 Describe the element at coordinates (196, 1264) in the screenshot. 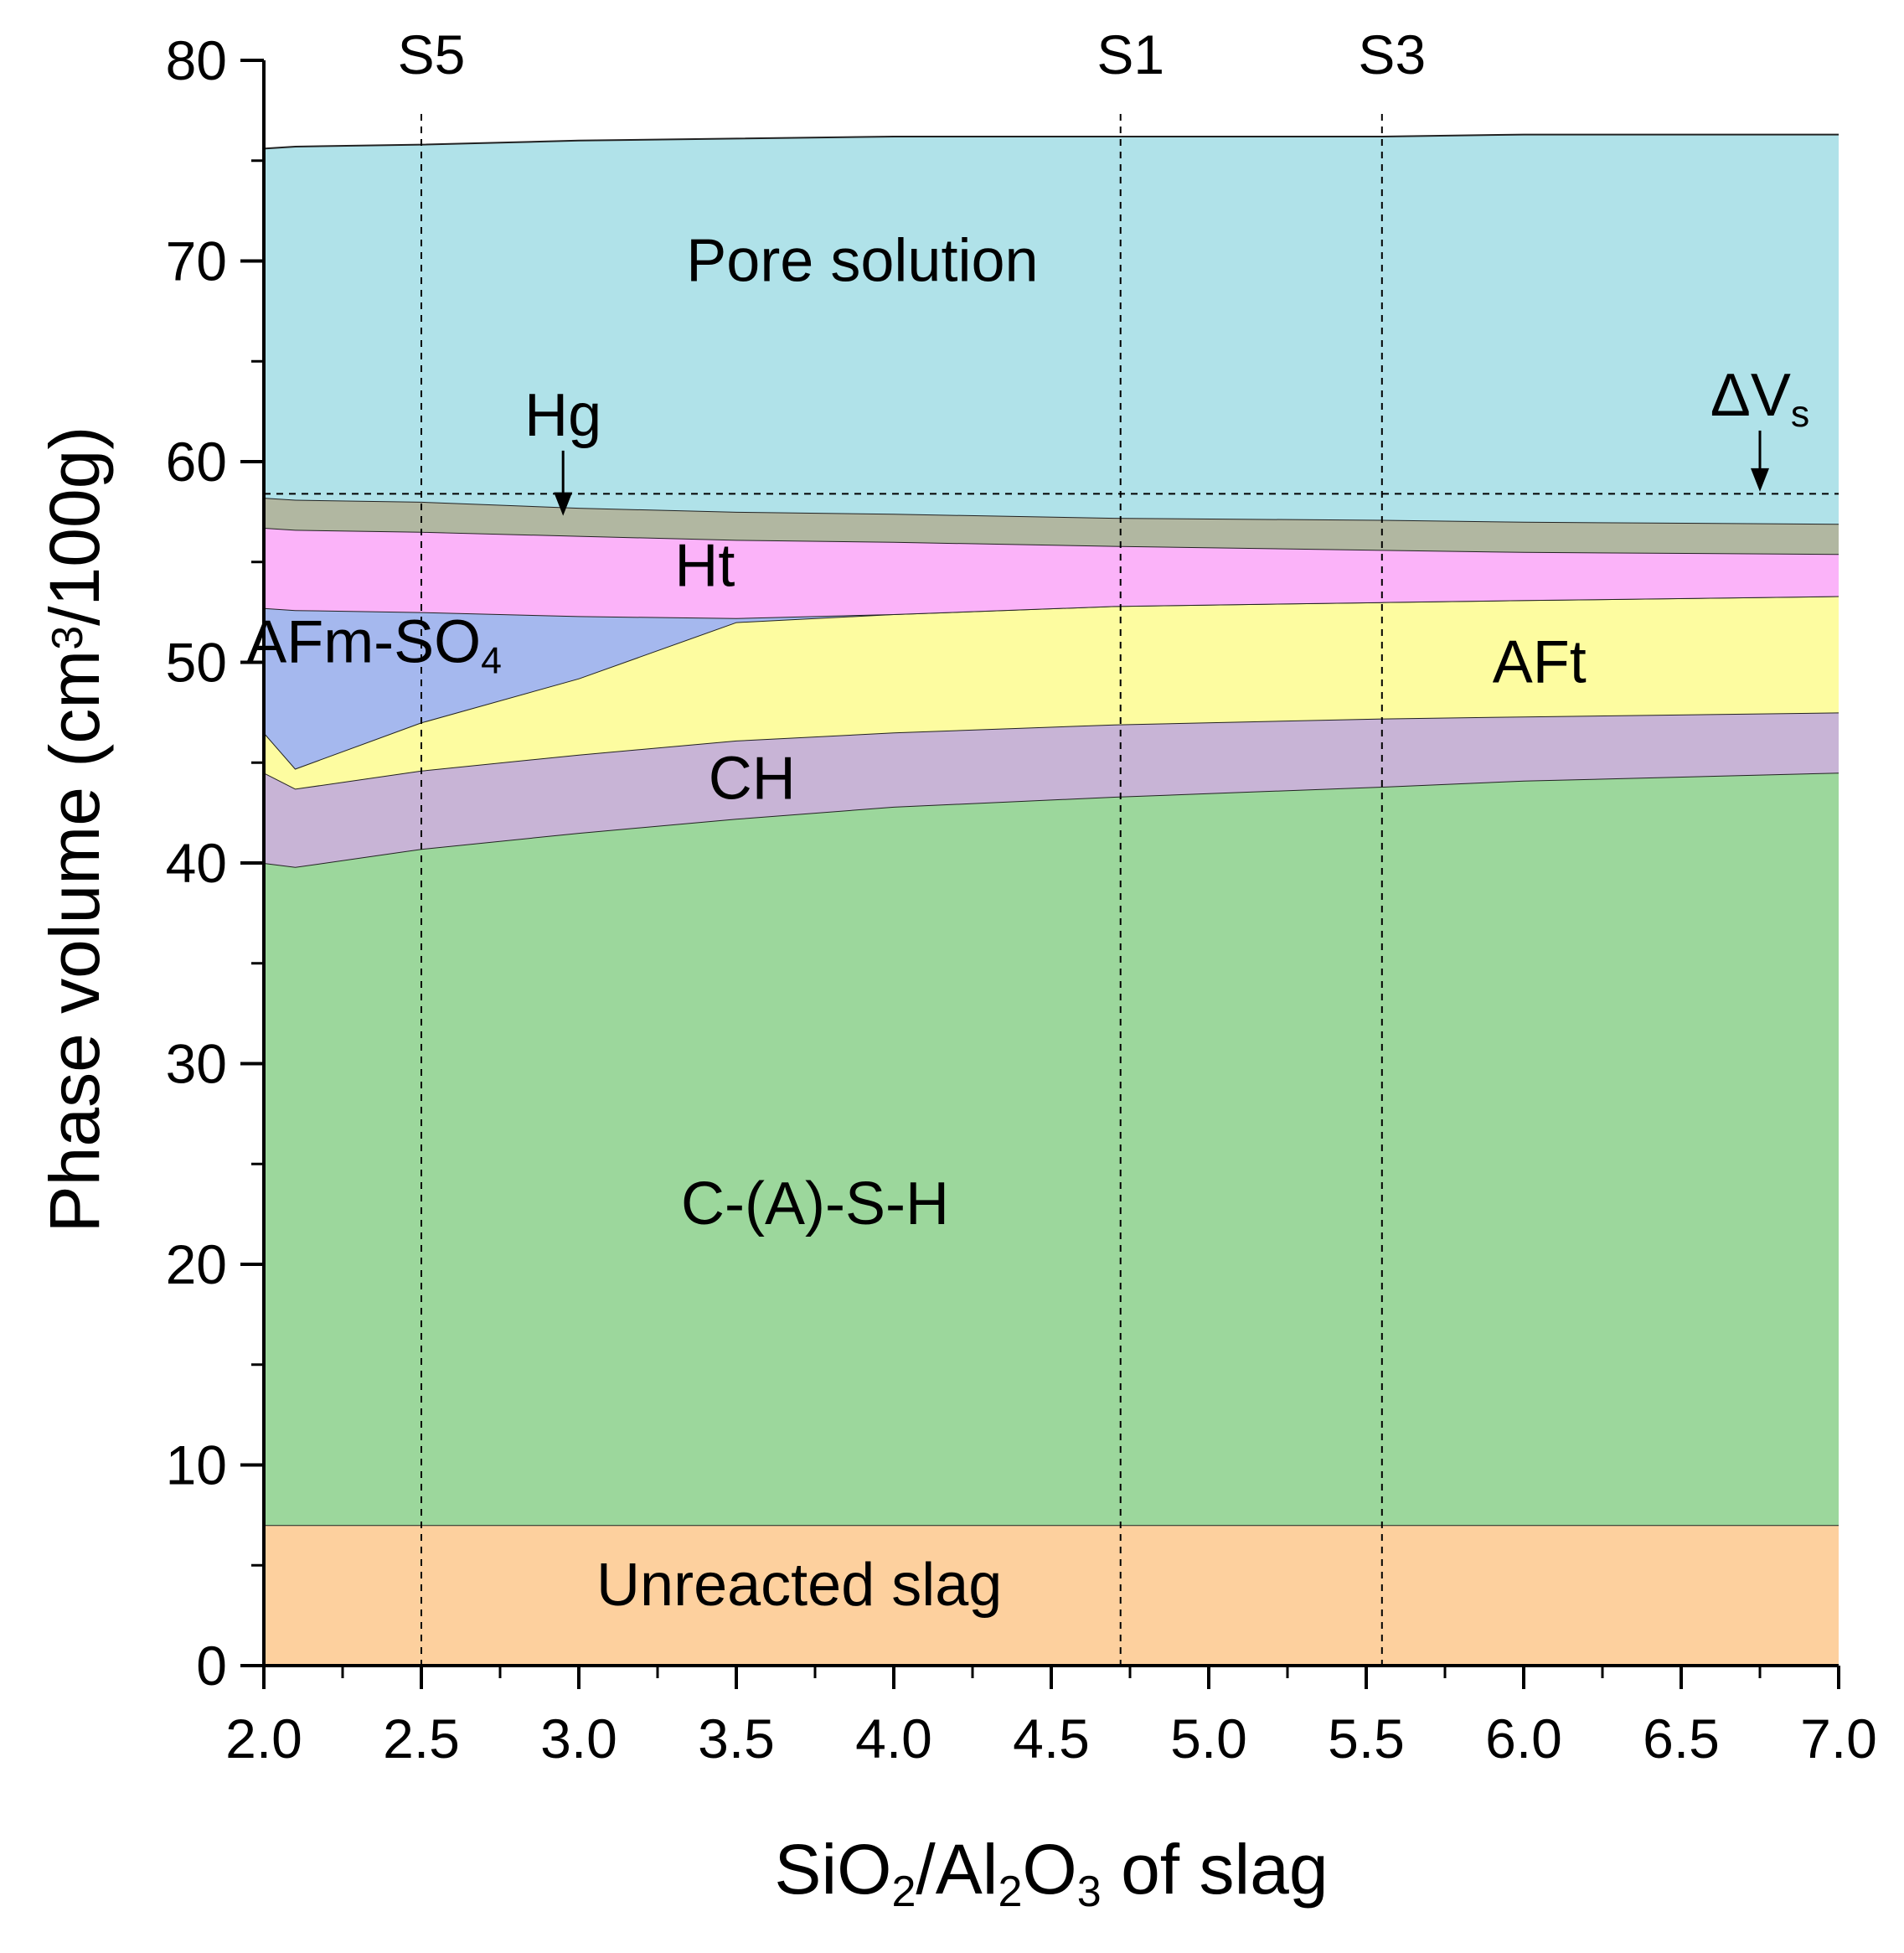

I see `y-tick-label-20: 20` at that location.